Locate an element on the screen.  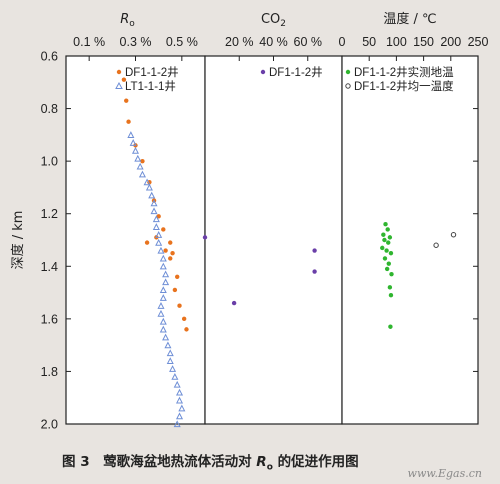
legend-label: DF1-1-2井实测地温 is located at coordinates (404, 72).